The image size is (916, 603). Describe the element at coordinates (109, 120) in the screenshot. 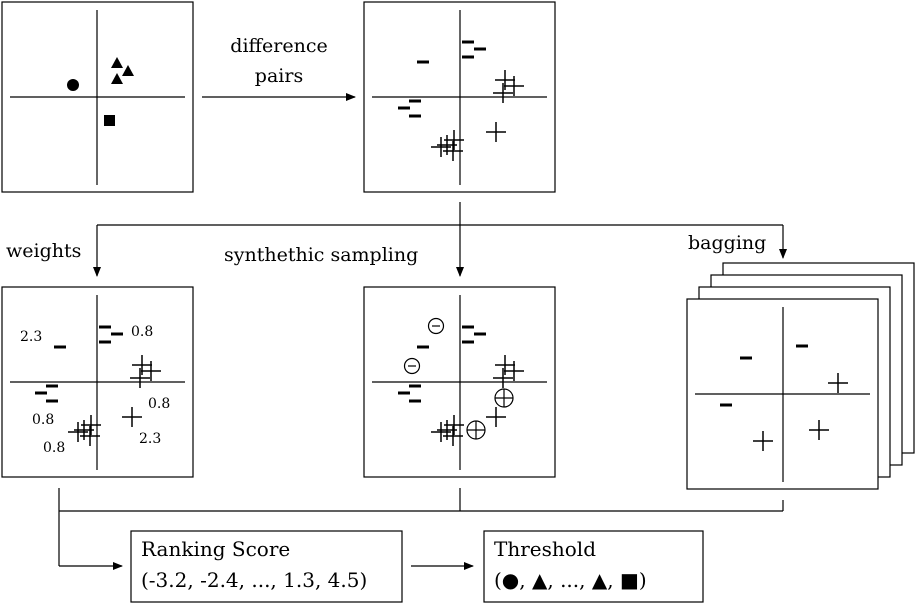

I see `square-marker` at that location.